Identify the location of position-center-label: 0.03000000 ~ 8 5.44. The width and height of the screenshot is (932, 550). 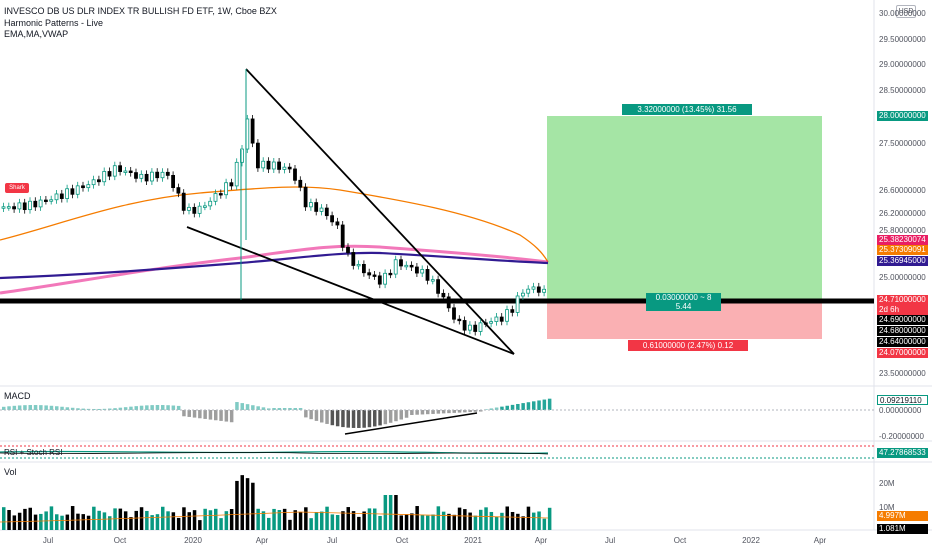
(683, 302).